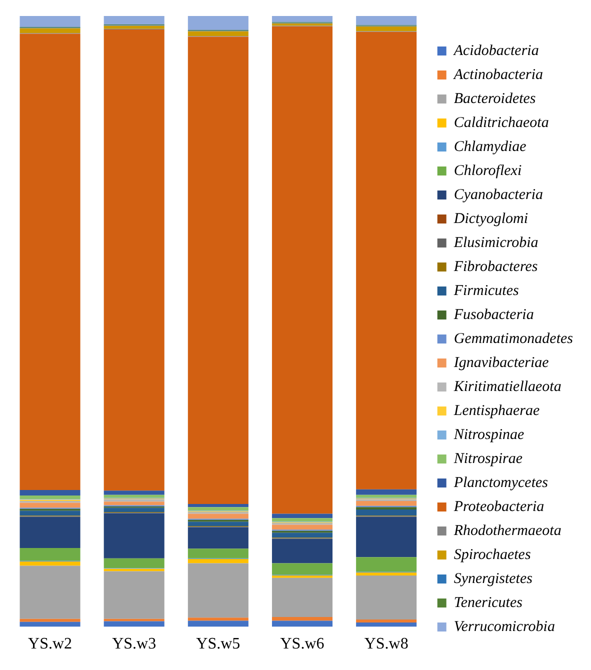 This screenshot has height=670, width=591. I want to click on legend-label: Gemmatimonadetes, so click(514, 338).